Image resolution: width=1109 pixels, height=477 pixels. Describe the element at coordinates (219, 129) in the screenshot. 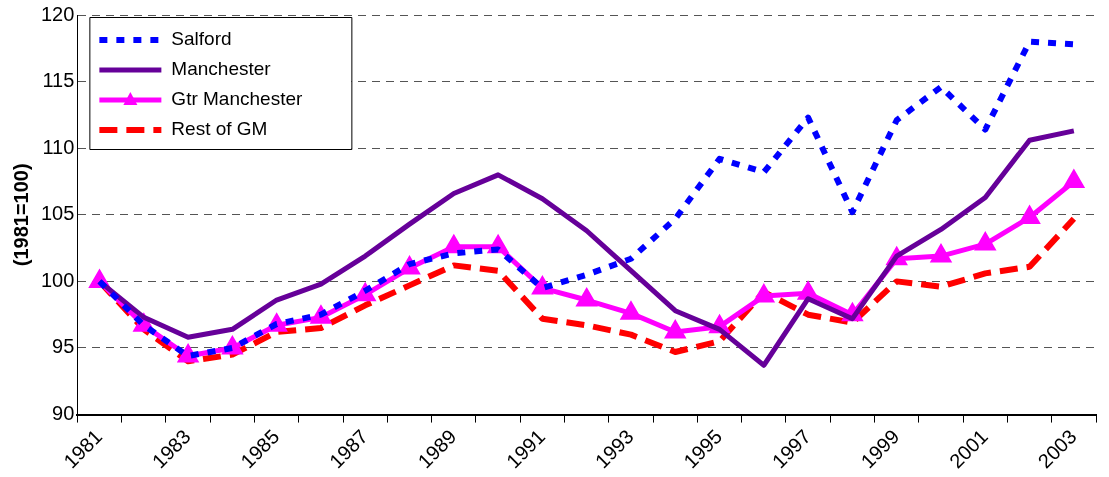

I see `legend-label: Rest of GM` at that location.